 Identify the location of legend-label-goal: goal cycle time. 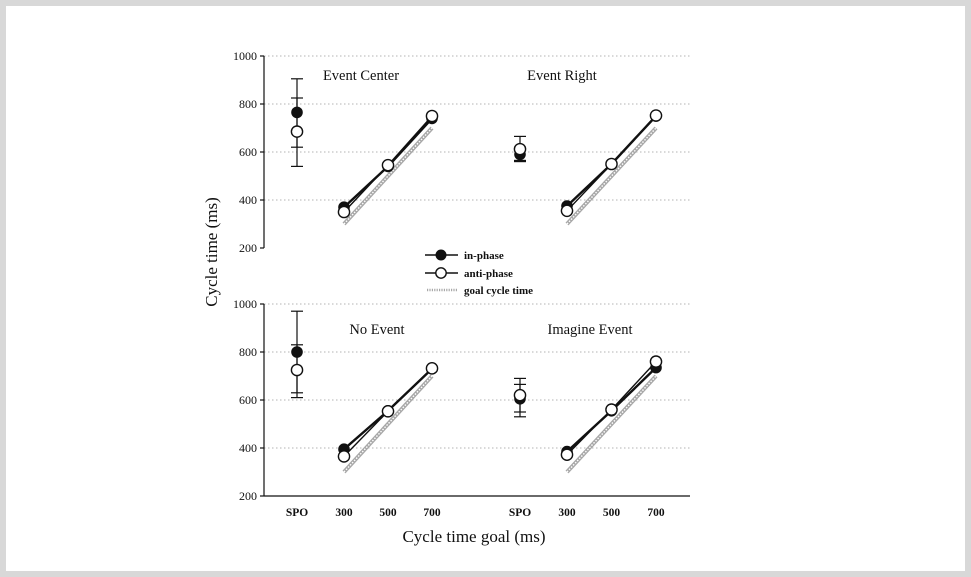
(498, 291).